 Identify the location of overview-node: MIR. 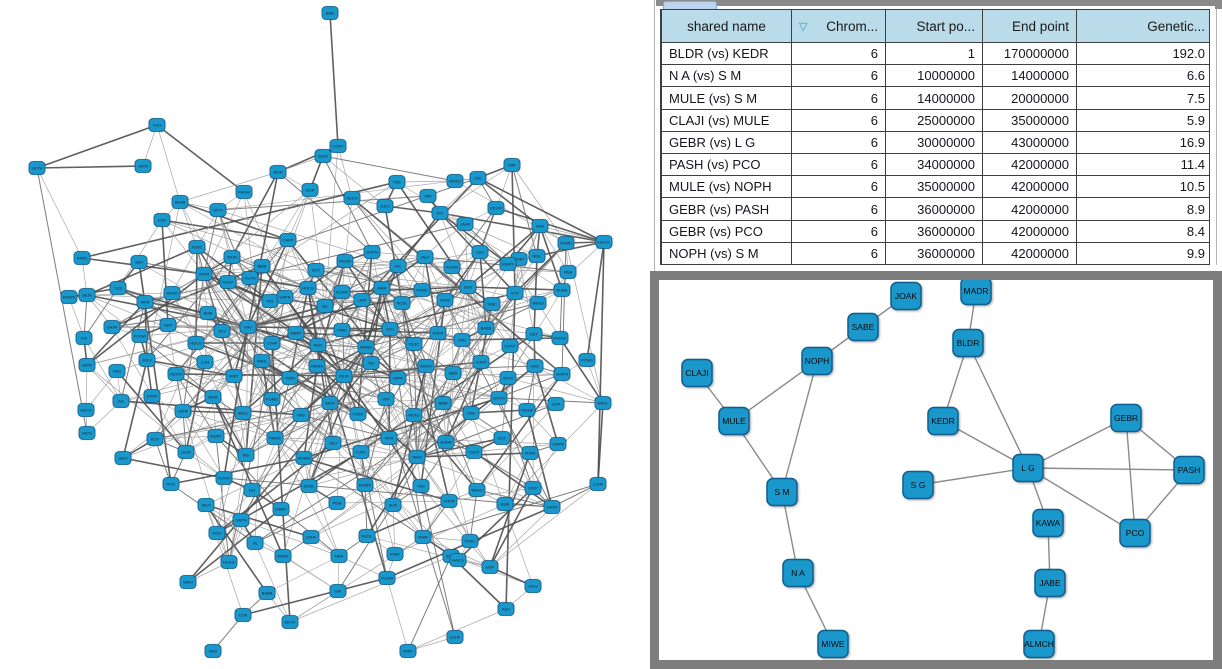
(512, 165).